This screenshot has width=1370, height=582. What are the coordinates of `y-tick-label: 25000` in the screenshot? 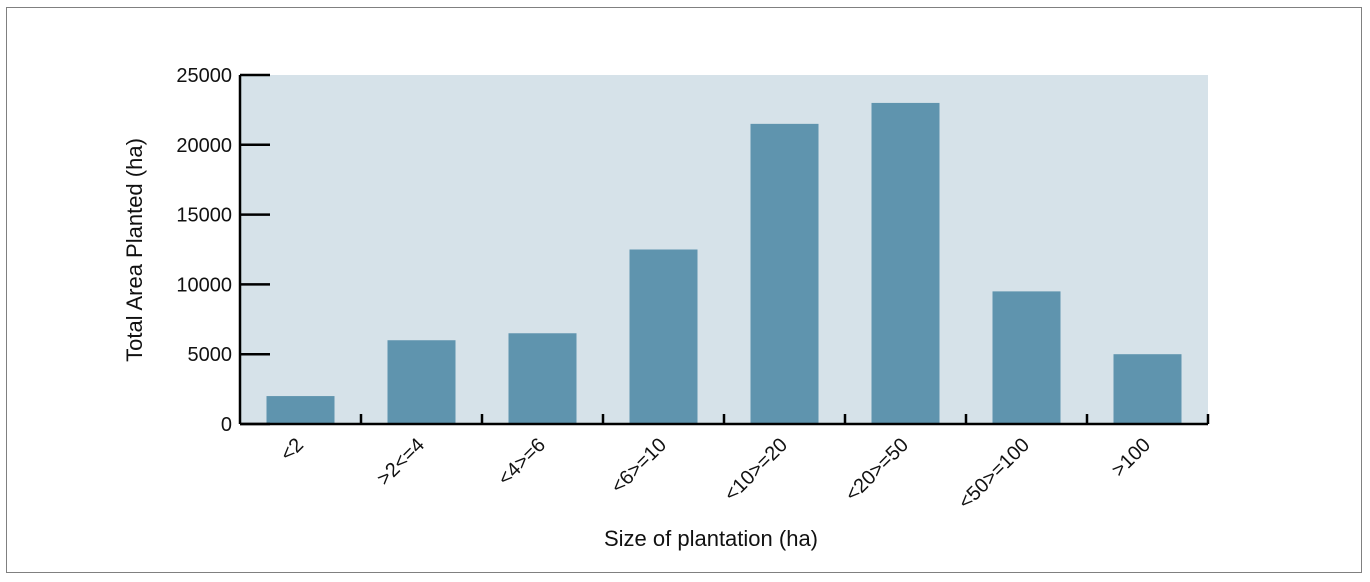 It's located at (204, 76).